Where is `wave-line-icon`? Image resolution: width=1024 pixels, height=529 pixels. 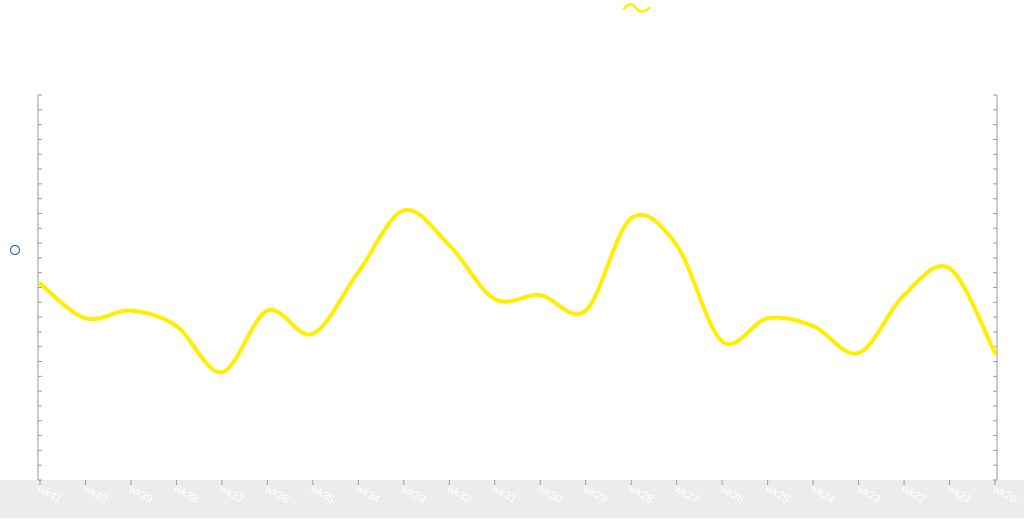 wave-line-icon is located at coordinates (636, 8).